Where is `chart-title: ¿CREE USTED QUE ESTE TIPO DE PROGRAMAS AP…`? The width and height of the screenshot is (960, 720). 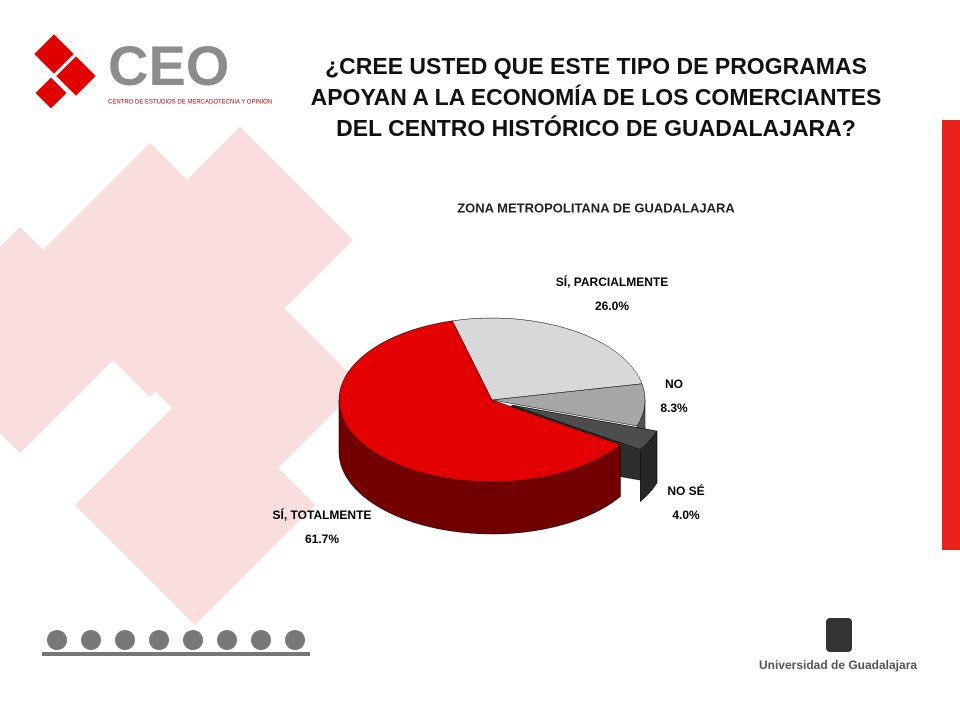
chart-title: ¿CREE USTED QUE ESTE TIPO DE PROGRAMAS AP… is located at coordinates (596, 97).